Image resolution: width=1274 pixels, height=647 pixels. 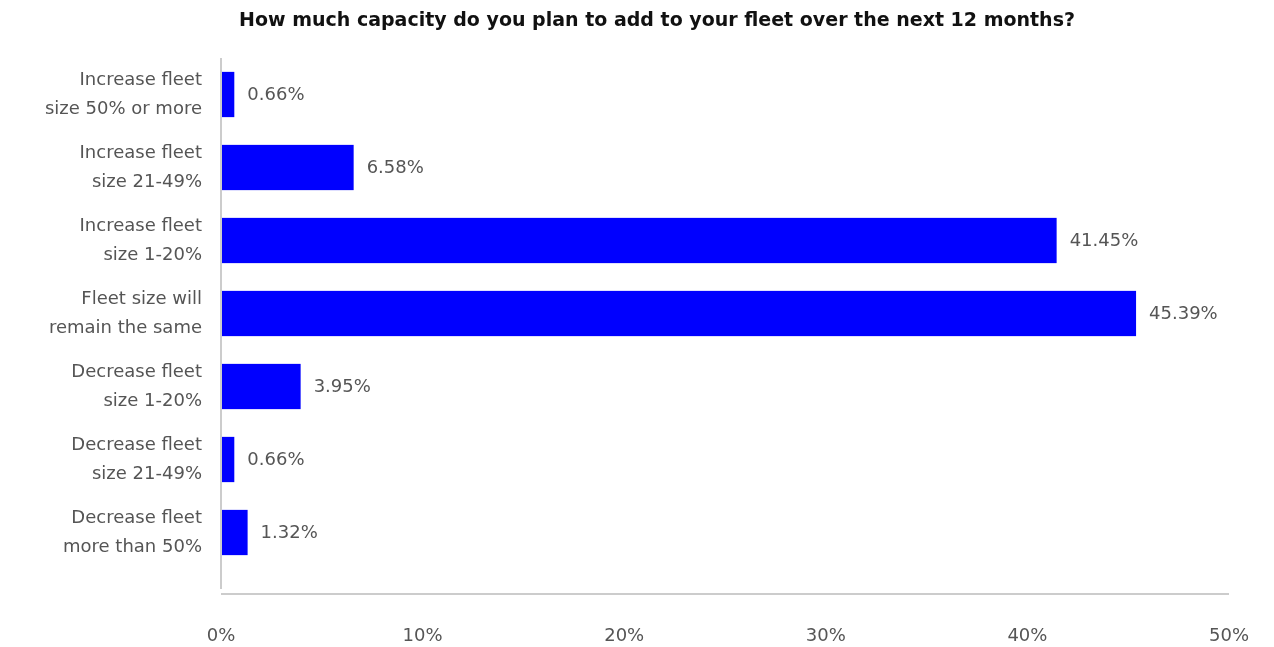 What do you see at coordinates (289, 531) in the screenshot?
I see `data-label: 1.32%` at bounding box center [289, 531].